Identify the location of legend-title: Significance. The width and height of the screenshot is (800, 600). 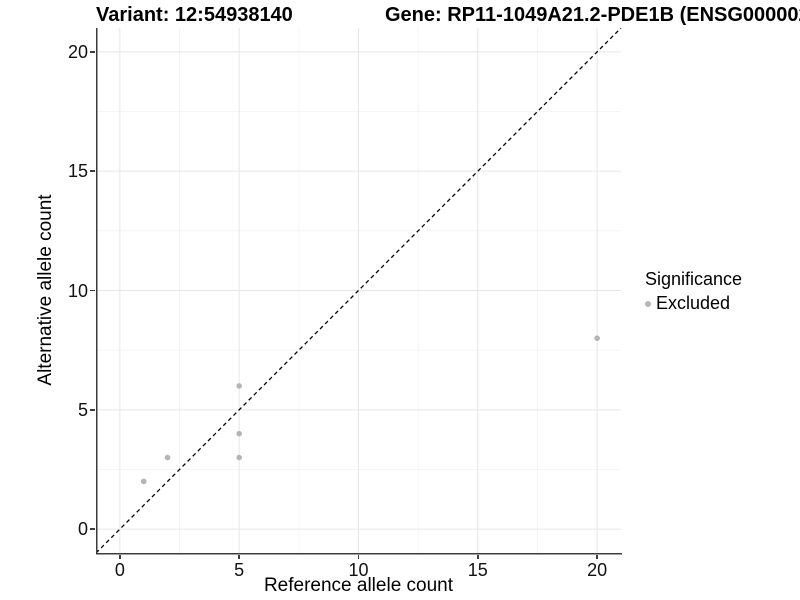
(694, 279).